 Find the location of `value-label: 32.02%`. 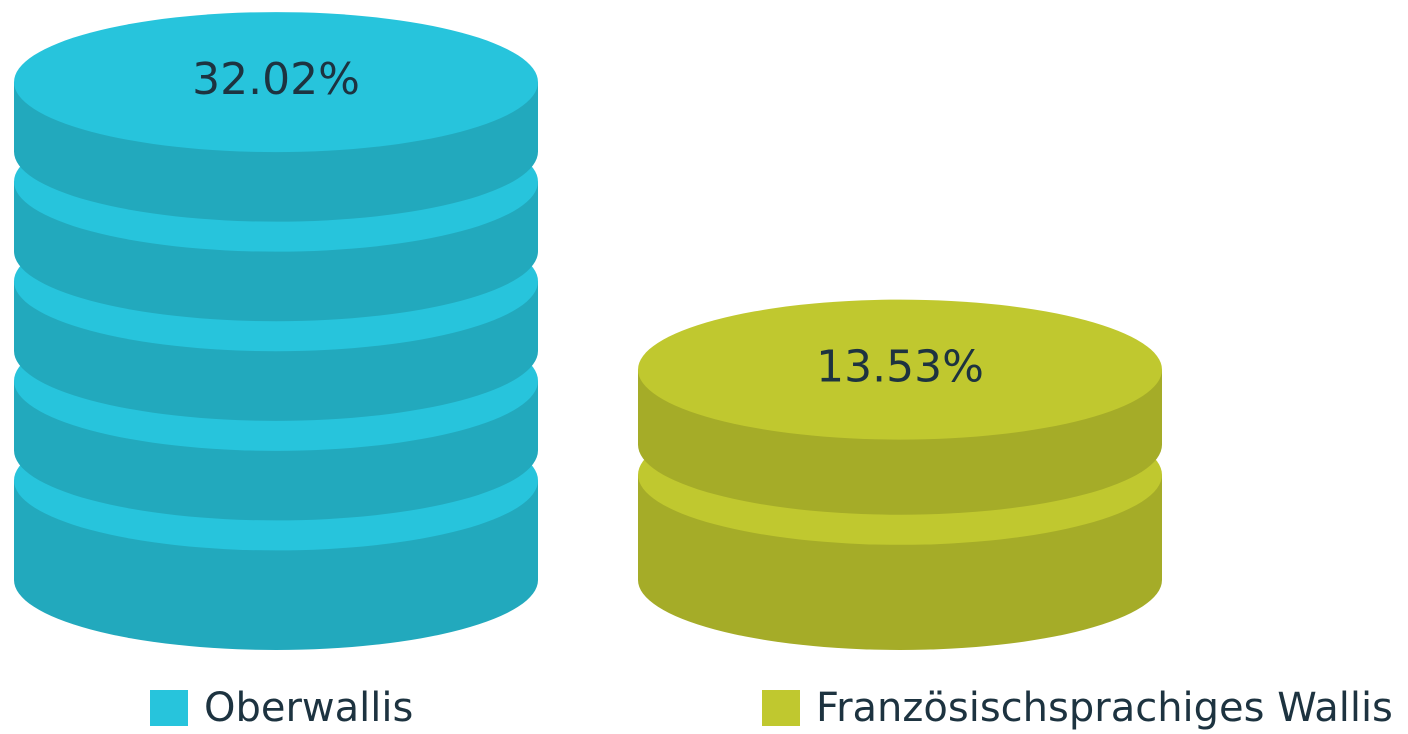

value-label: 32.02% is located at coordinates (276, 79).